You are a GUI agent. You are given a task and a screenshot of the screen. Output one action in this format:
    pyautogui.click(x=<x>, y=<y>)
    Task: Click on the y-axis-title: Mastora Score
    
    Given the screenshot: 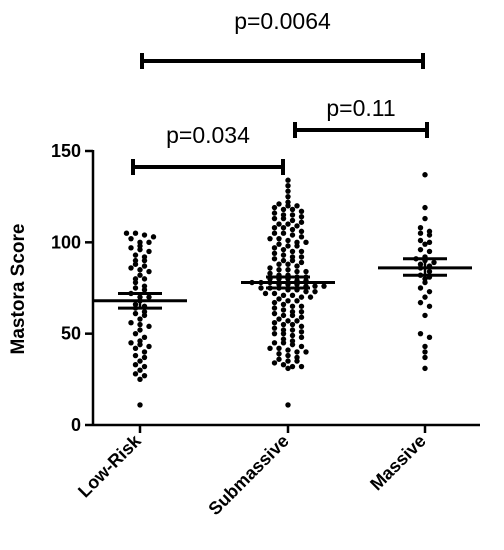 What is the action you would take?
    pyautogui.click(x=18, y=289)
    